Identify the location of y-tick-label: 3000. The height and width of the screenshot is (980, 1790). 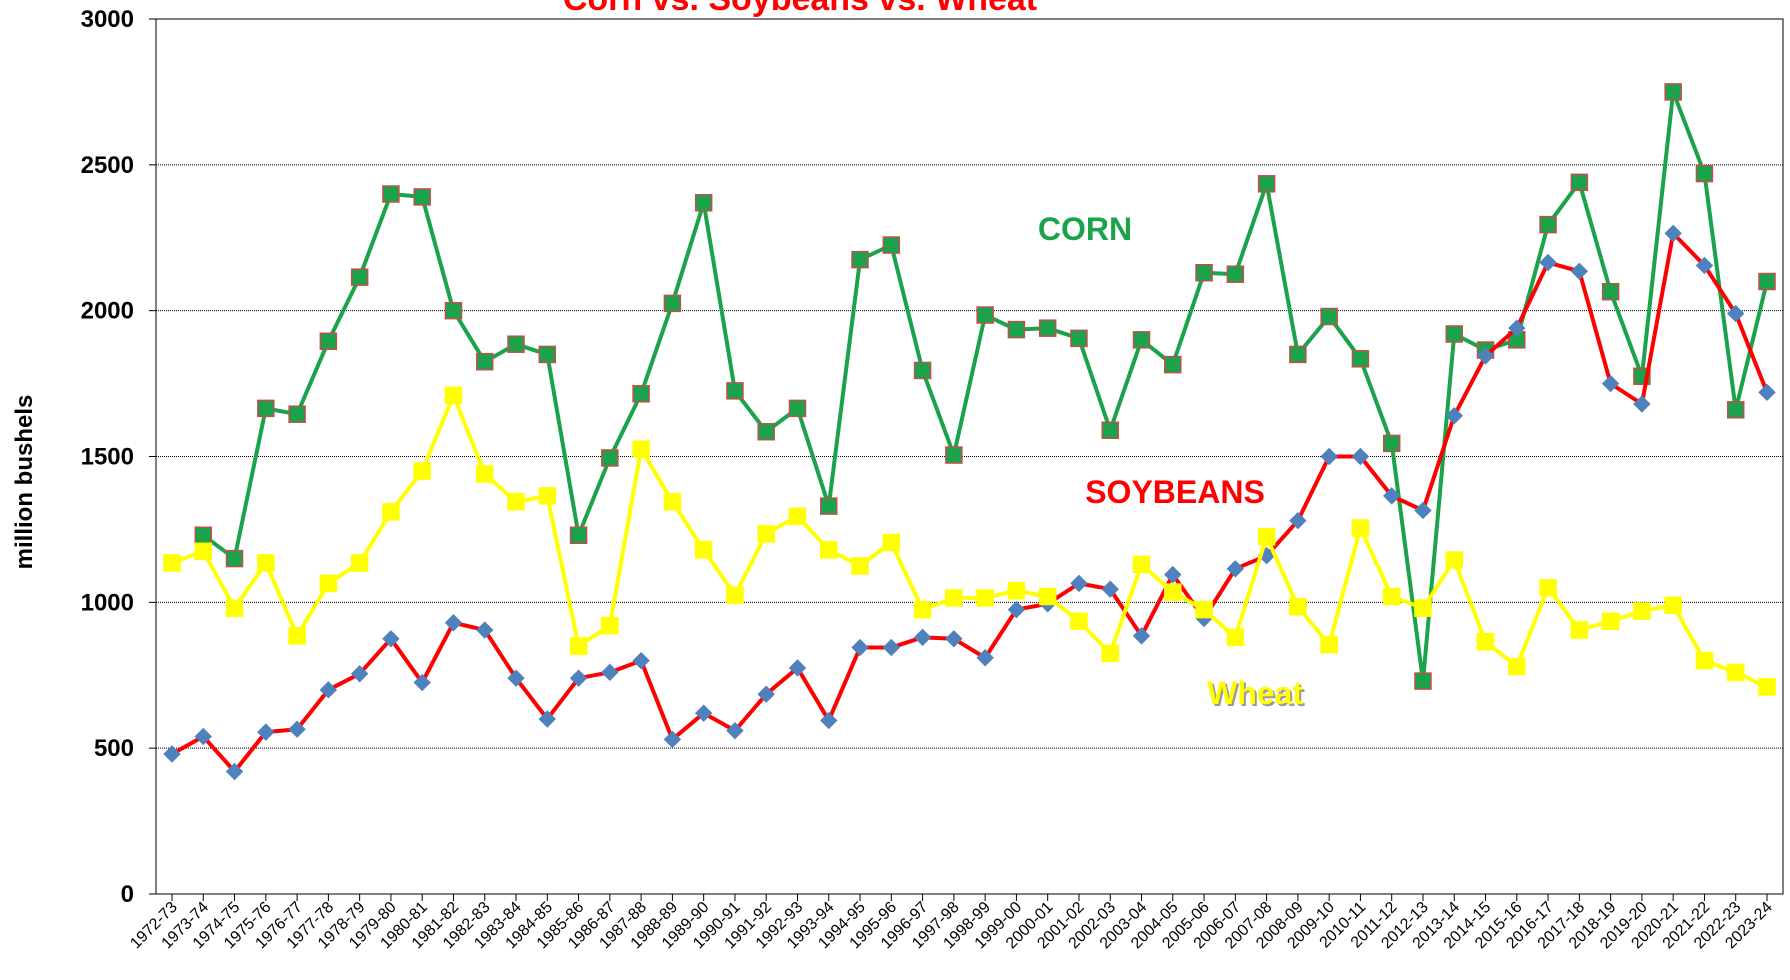
(107, 19).